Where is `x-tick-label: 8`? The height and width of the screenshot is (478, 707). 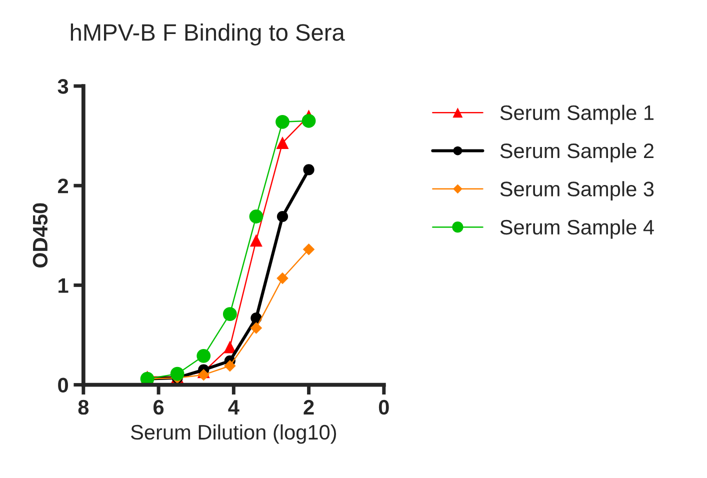
x-tick-label: 8 is located at coordinates (83, 407).